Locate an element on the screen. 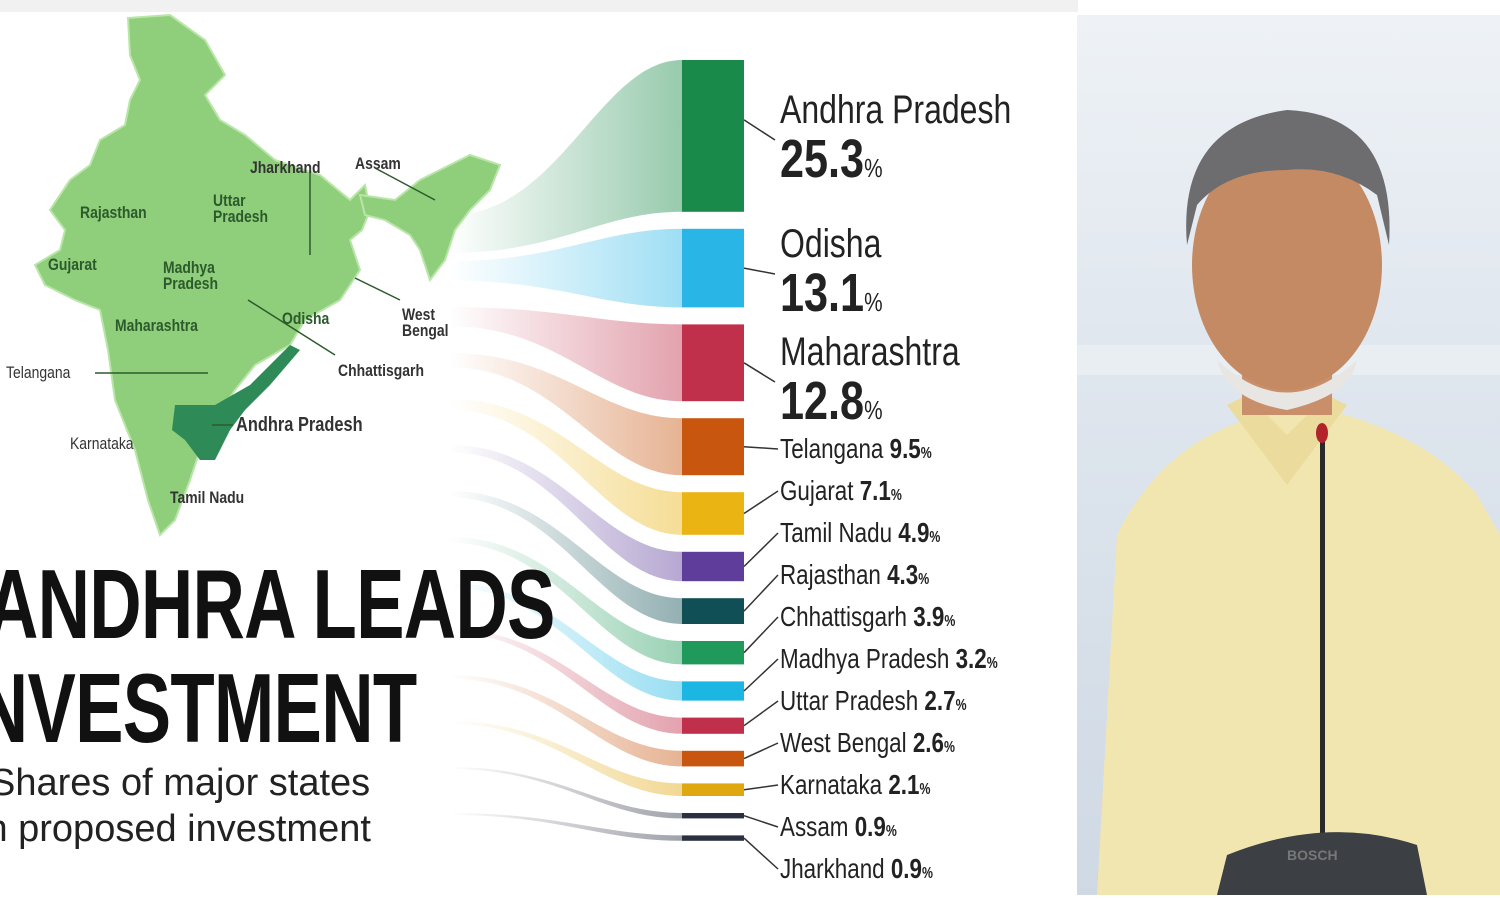 Image resolution: width=1500 pixels, height=900 pixels. ribbon-andhra-pradesh is located at coordinates (566, 156).